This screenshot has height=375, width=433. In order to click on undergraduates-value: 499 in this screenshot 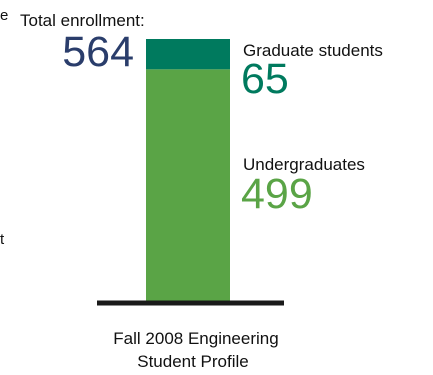, I will do `click(277, 194)`.